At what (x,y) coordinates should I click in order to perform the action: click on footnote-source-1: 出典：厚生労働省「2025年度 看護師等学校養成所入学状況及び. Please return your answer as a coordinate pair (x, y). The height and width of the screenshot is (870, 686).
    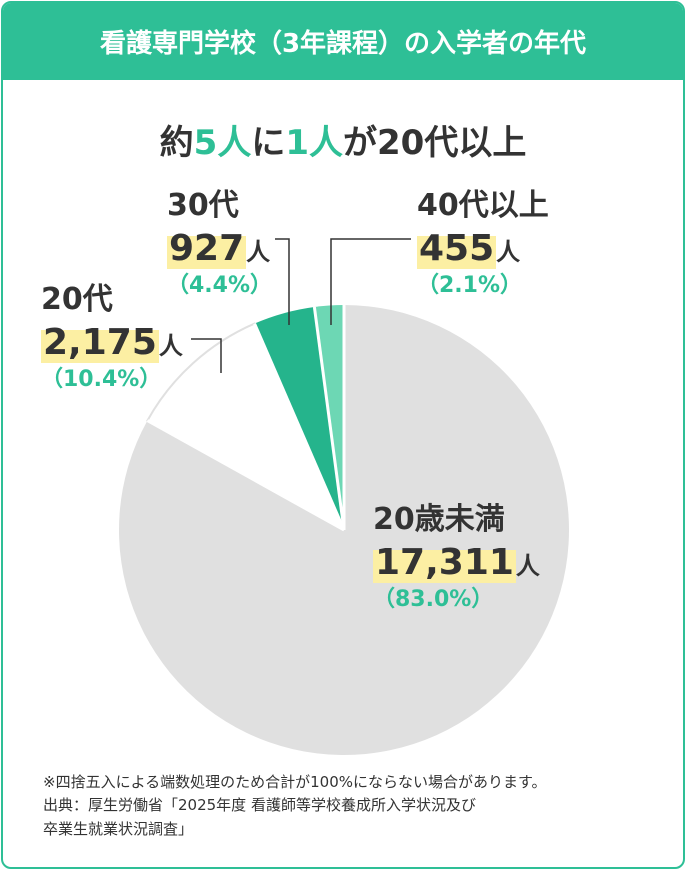
    Looking at the image, I should click on (259, 805).